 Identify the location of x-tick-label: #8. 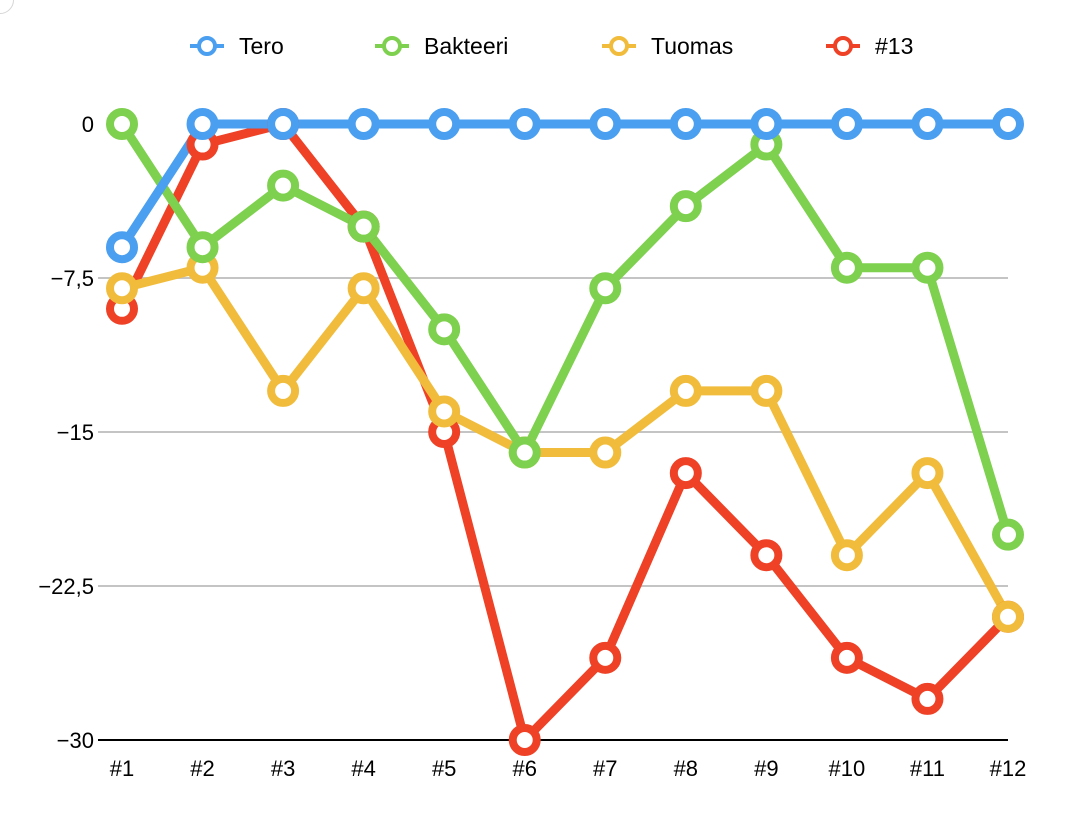
(686, 768).